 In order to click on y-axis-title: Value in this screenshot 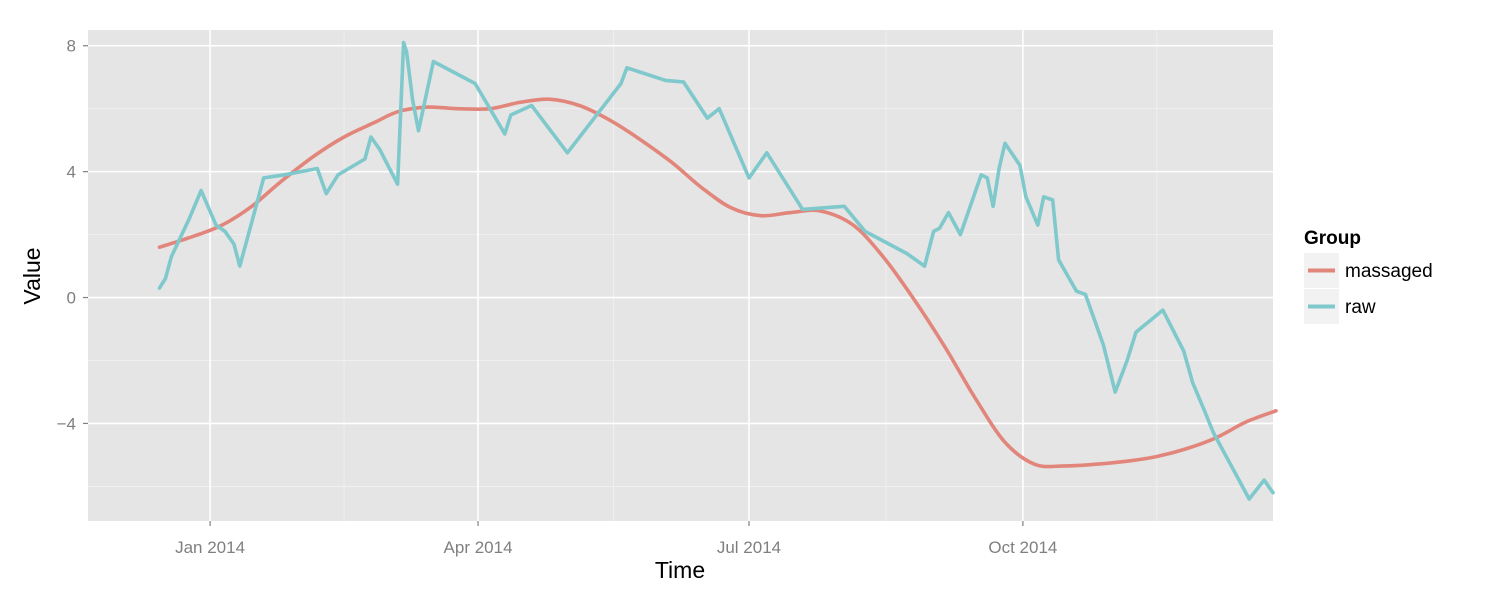, I will do `click(32, 275)`.